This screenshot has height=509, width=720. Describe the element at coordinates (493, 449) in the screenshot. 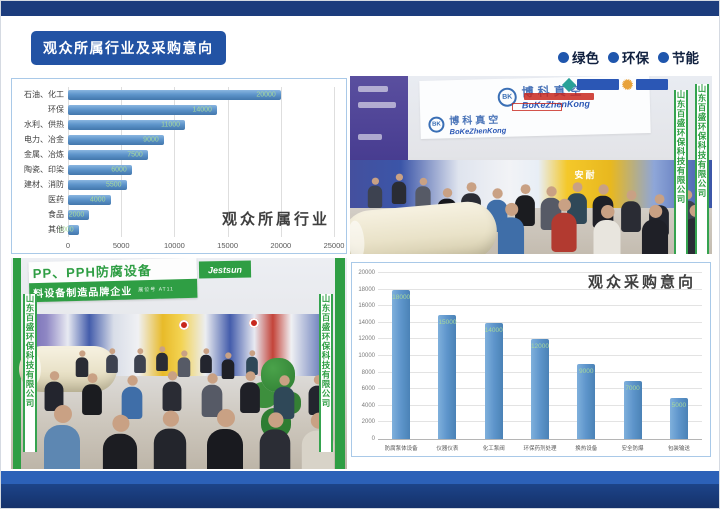

I see `category-label: 化工泵阀` at that location.